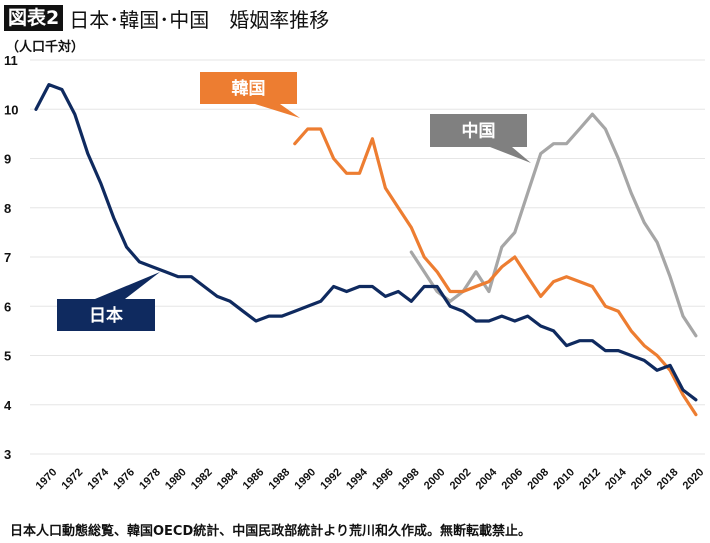 Image resolution: width=710 pixels, height=543 pixels. Describe the element at coordinates (435, 479) in the screenshot. I see `x-tick-label: 2000` at that location.